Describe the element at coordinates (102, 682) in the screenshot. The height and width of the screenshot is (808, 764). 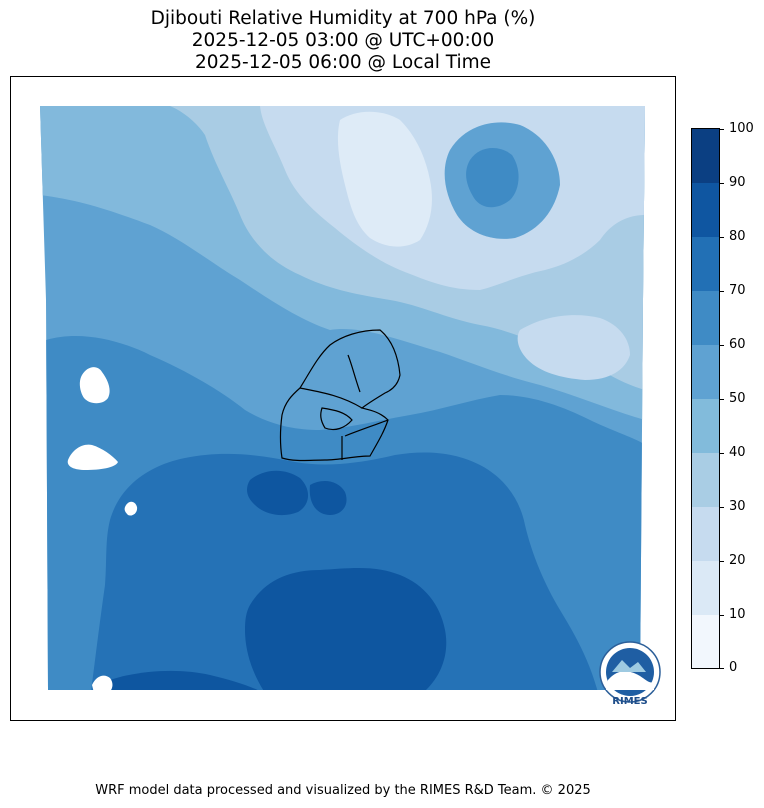
I see `masked-area-south` at that location.